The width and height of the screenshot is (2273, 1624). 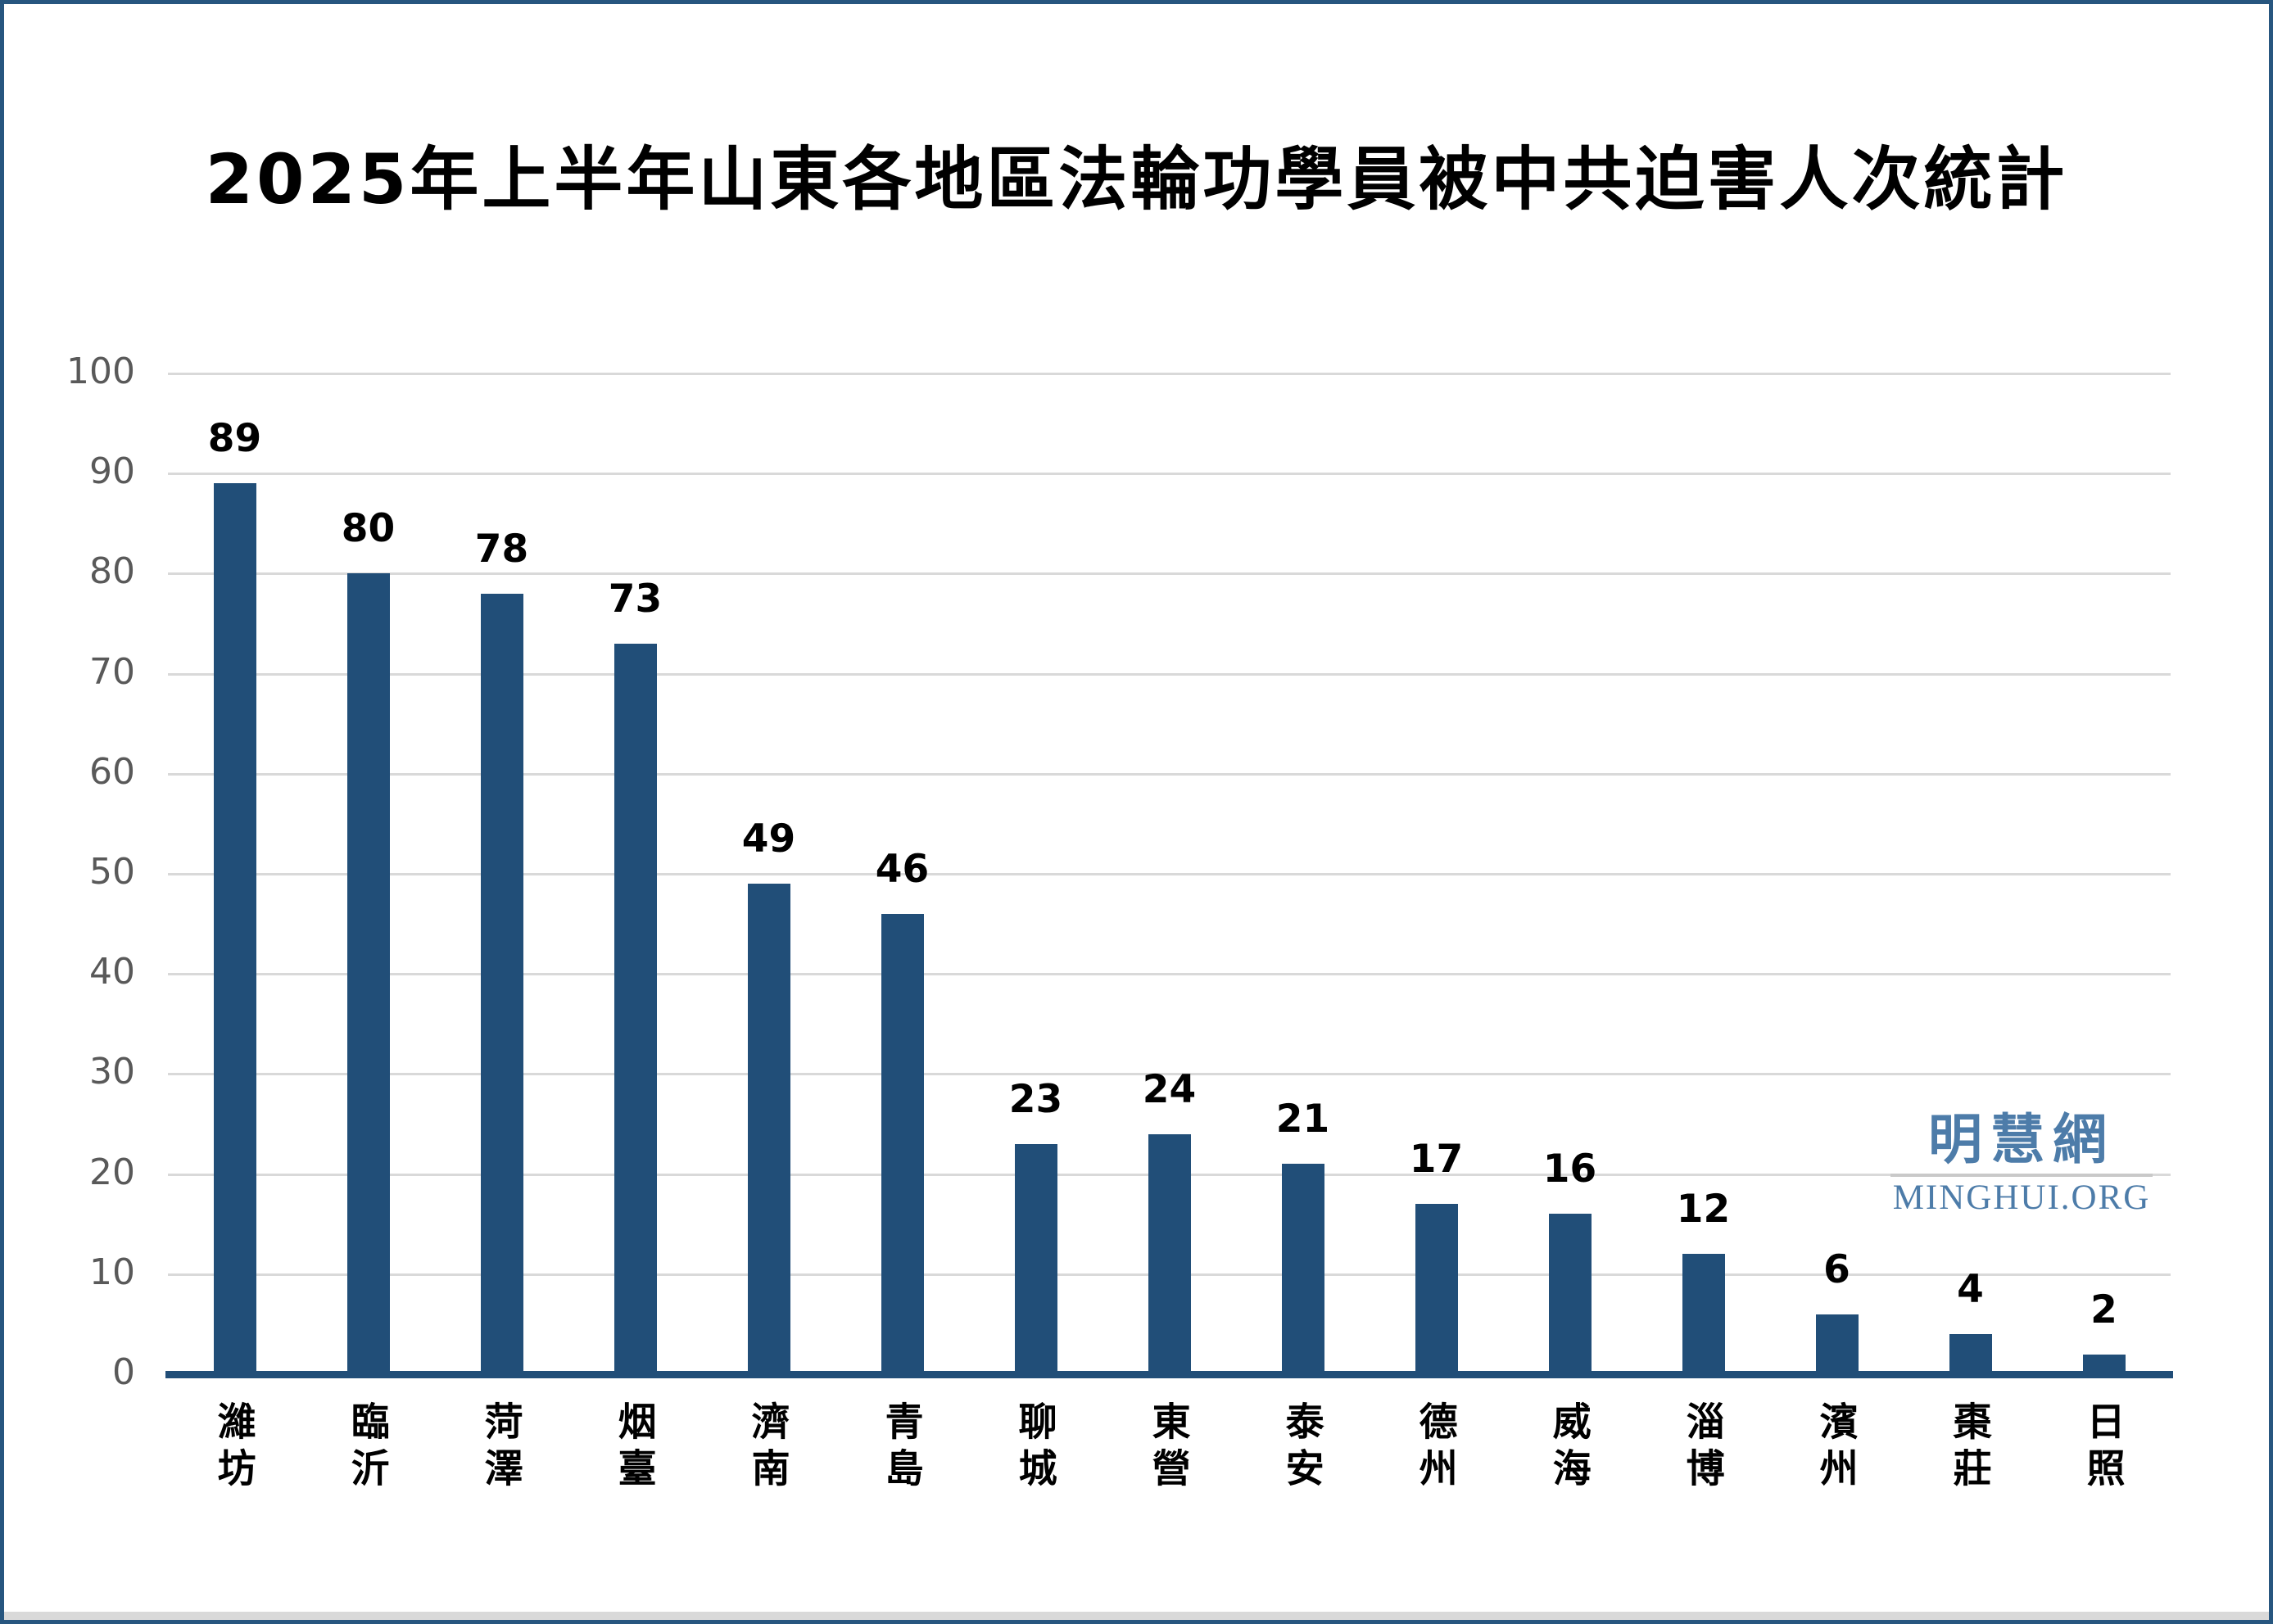 What do you see at coordinates (1569, 1169) in the screenshot?
I see `bar-value-label: 16` at bounding box center [1569, 1169].